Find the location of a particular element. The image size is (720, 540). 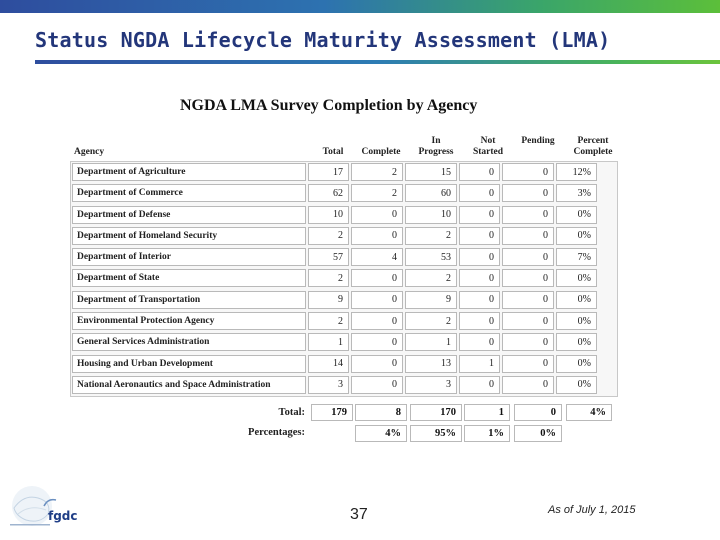

header-complete: Complete is located at coordinates (381, 152).